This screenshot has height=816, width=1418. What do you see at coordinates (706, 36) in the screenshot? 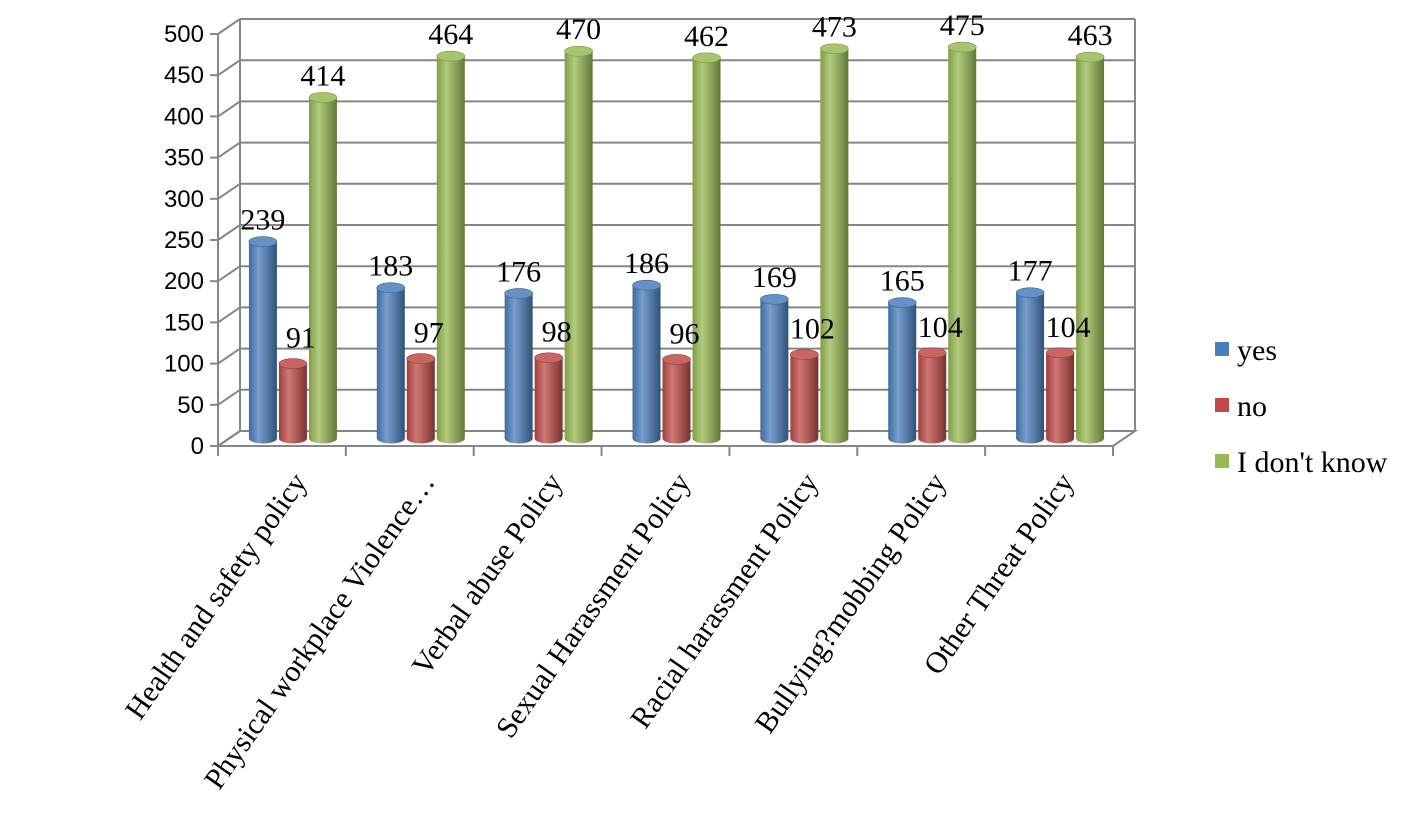
I see `data-label-i-don-t-know-sexual-harassment-policy: 462` at bounding box center [706, 36].